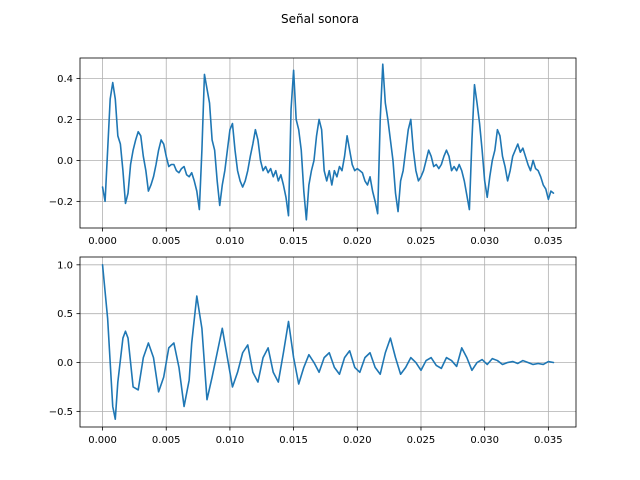 The image size is (640, 480). What do you see at coordinates (65, 79) in the screenshot?
I see `y-tick-label: 0.4` at bounding box center [65, 79].